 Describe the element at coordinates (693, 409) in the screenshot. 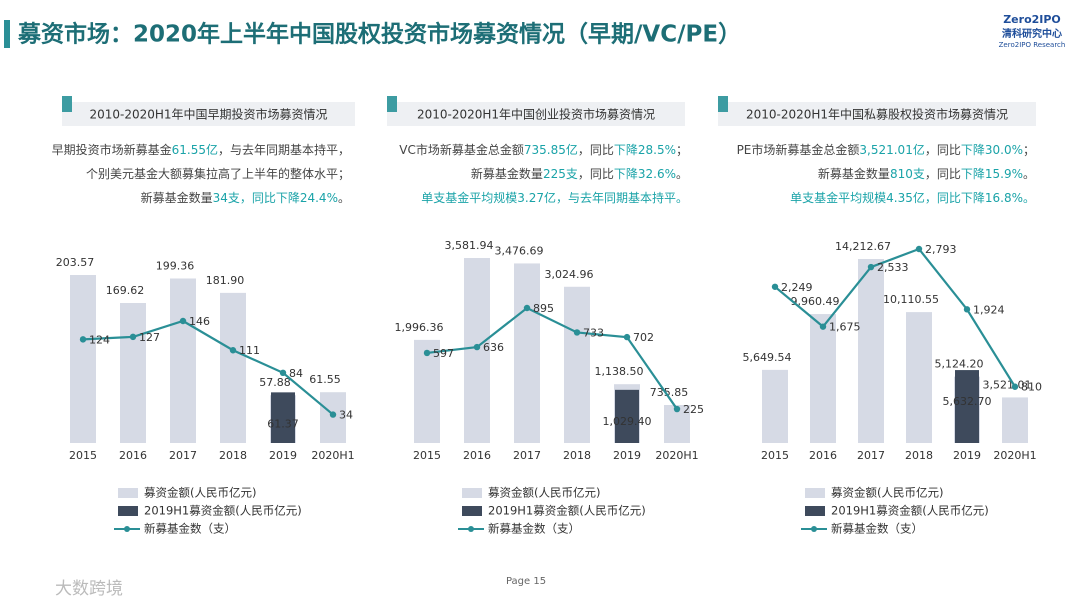

I see `data-label: 225` at that location.